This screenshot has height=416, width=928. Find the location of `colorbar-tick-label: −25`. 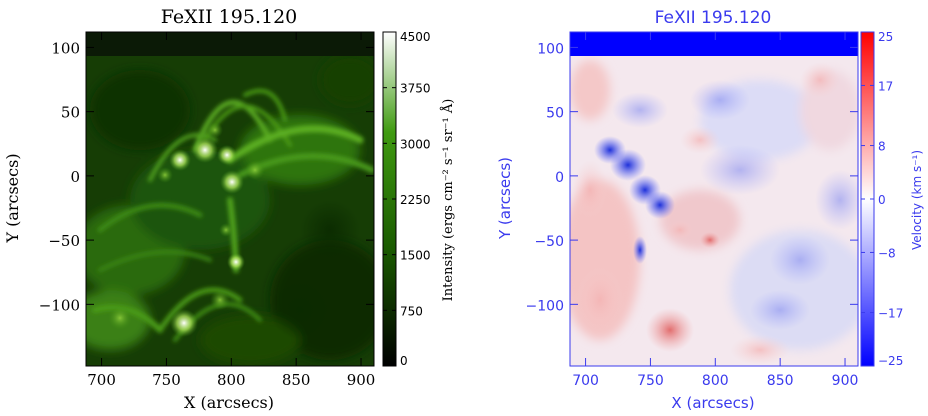

colorbar-tick-label: −25 is located at coordinates (890, 361).